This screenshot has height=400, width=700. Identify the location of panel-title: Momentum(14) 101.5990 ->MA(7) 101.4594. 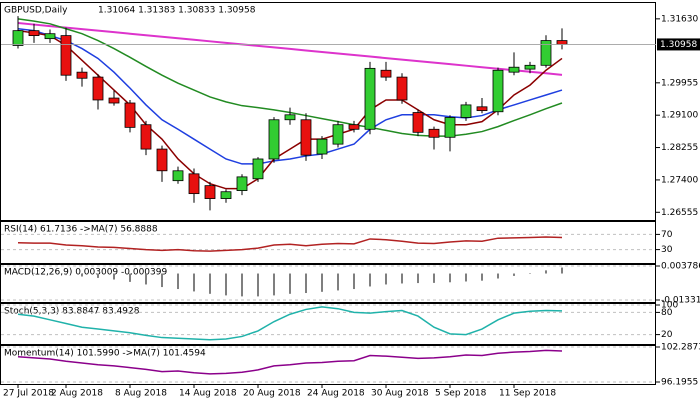
(105, 354).